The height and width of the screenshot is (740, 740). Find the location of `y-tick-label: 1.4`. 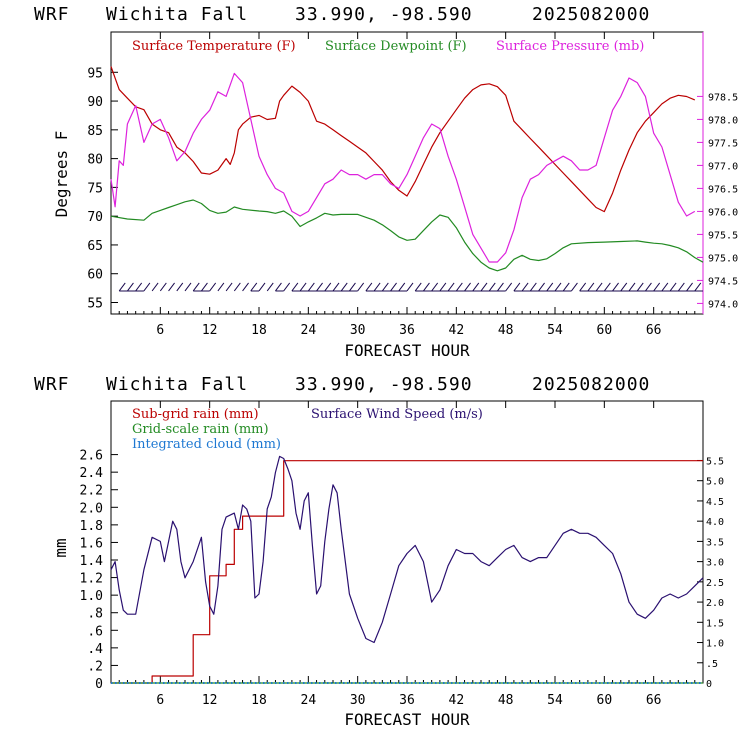

y-tick-label: 1.4 is located at coordinates (92, 561).